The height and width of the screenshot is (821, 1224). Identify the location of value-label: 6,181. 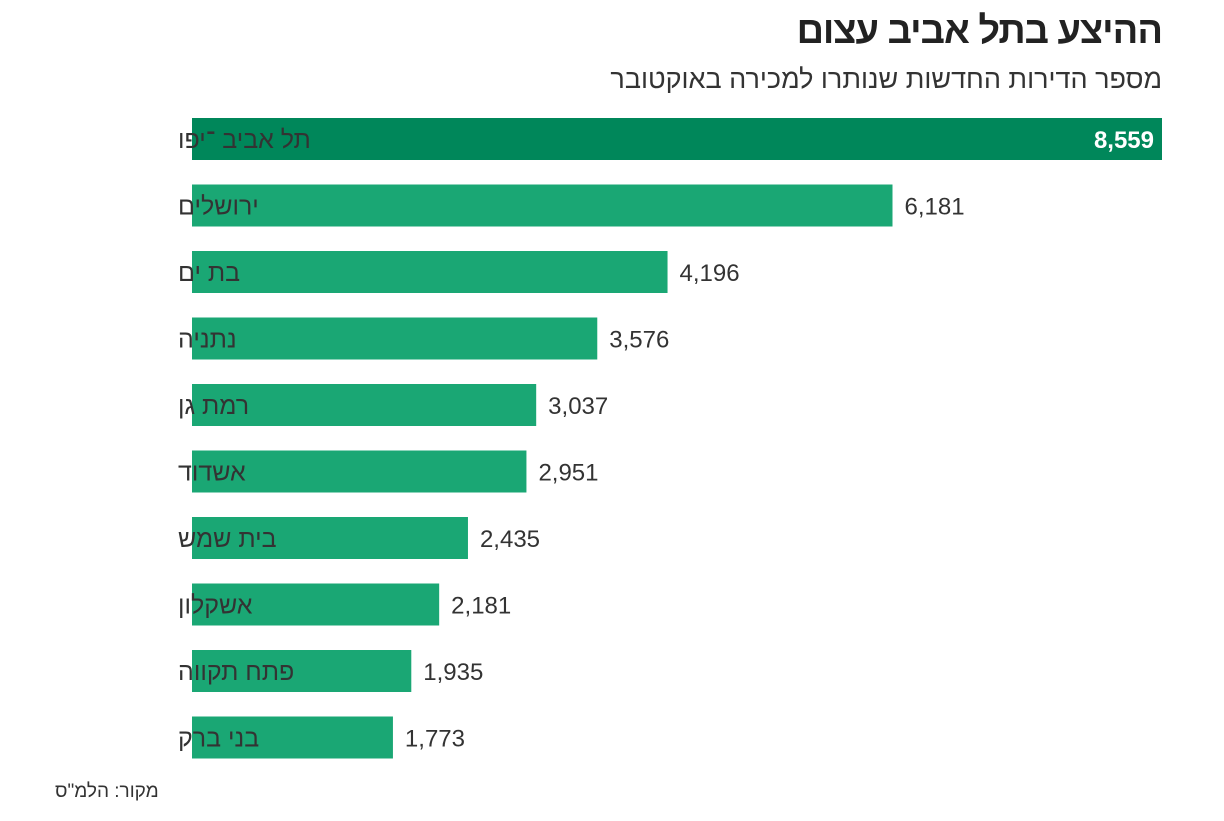
(934, 207).